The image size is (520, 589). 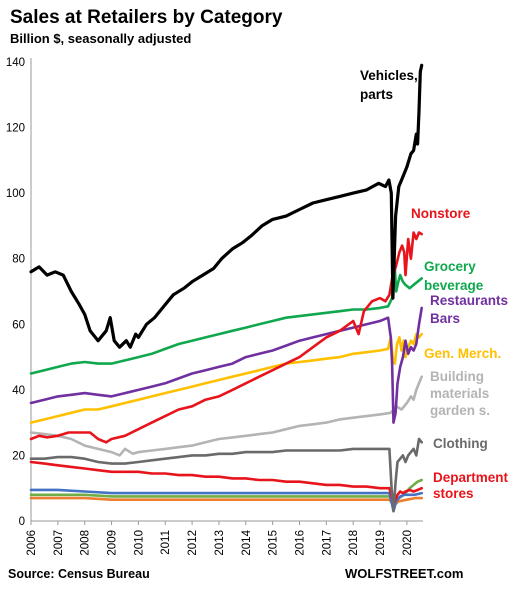 I want to click on series-label: Clothing, so click(x=460, y=443).